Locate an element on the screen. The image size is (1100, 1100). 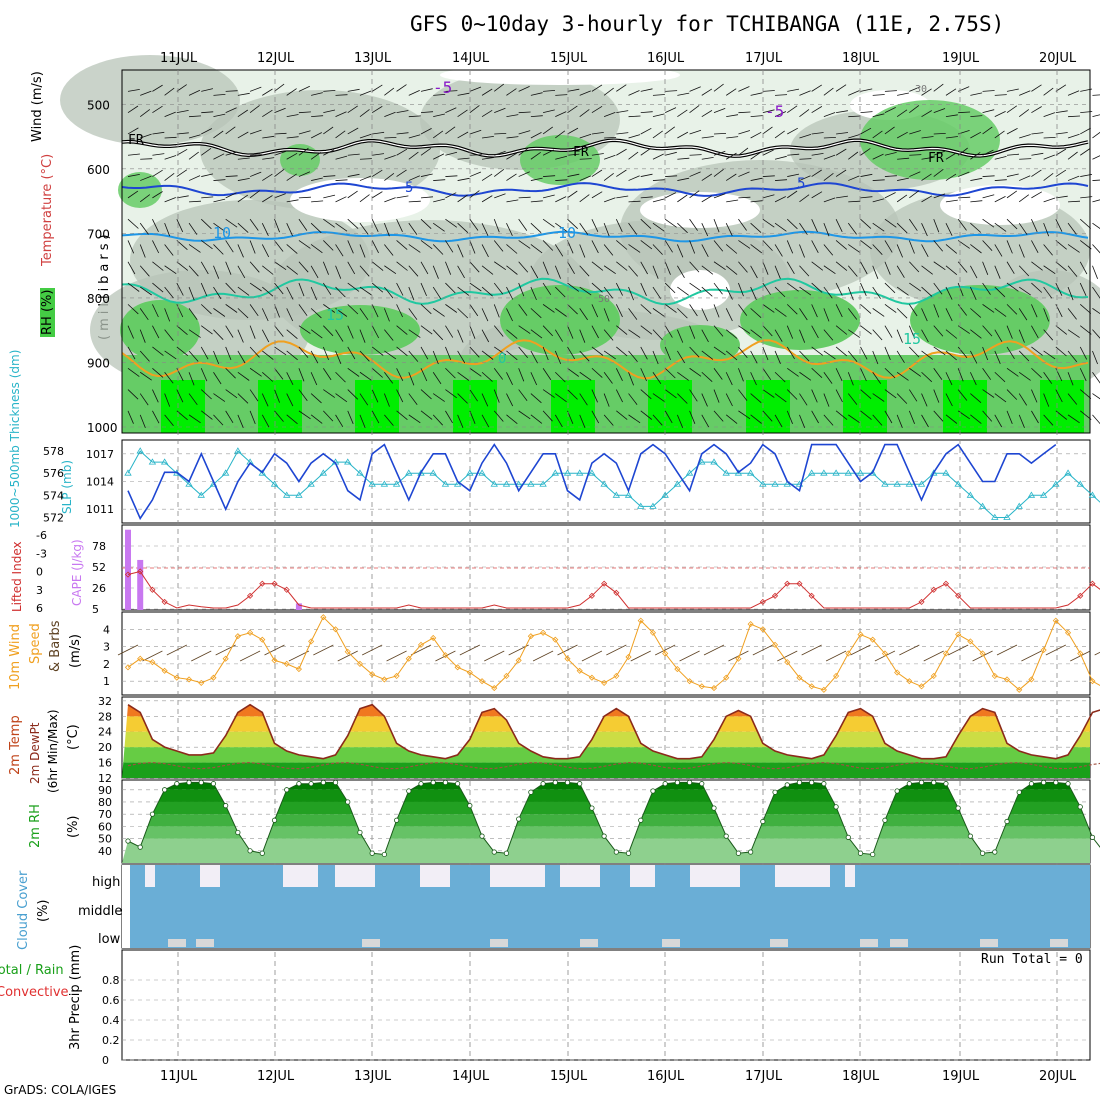
precip-tick-label: 0.2 is located at coordinates (111, 1040).